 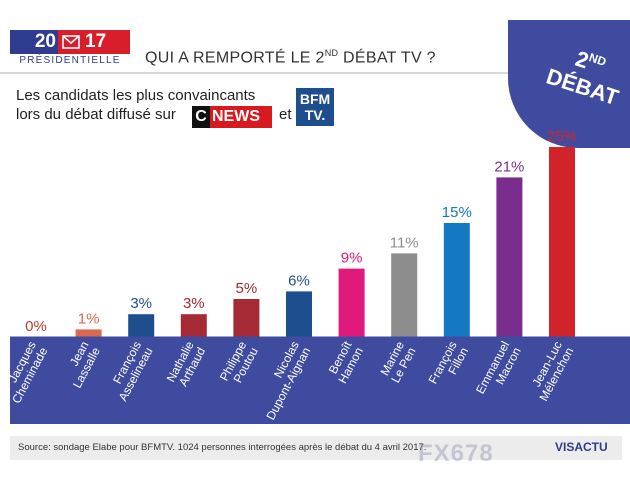 I want to click on badge-sup: ND, so click(x=598, y=59).